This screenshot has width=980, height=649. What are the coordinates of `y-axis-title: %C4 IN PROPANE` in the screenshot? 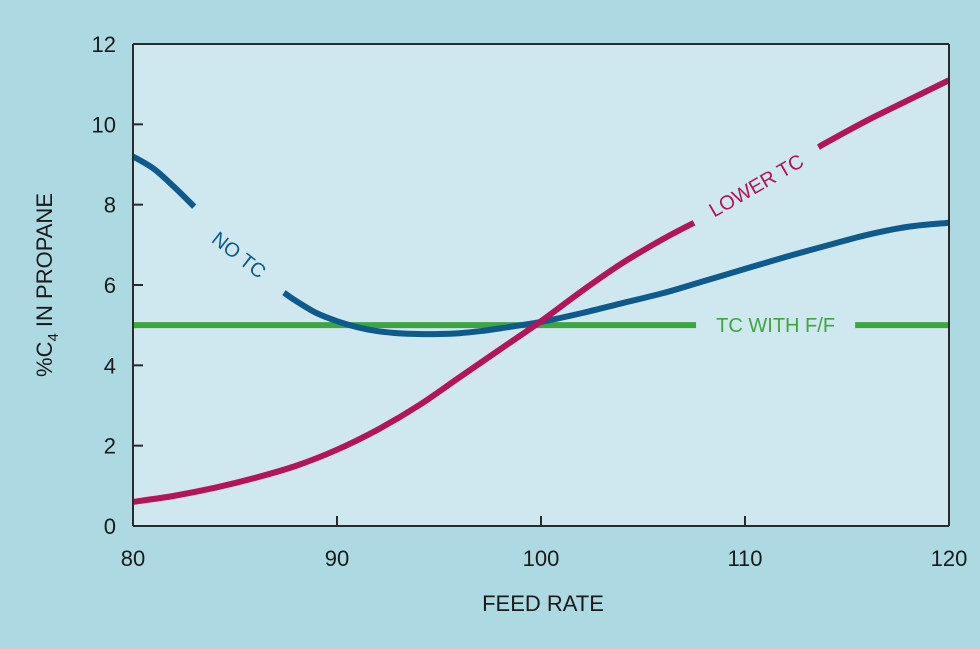 It's located at (47, 285).